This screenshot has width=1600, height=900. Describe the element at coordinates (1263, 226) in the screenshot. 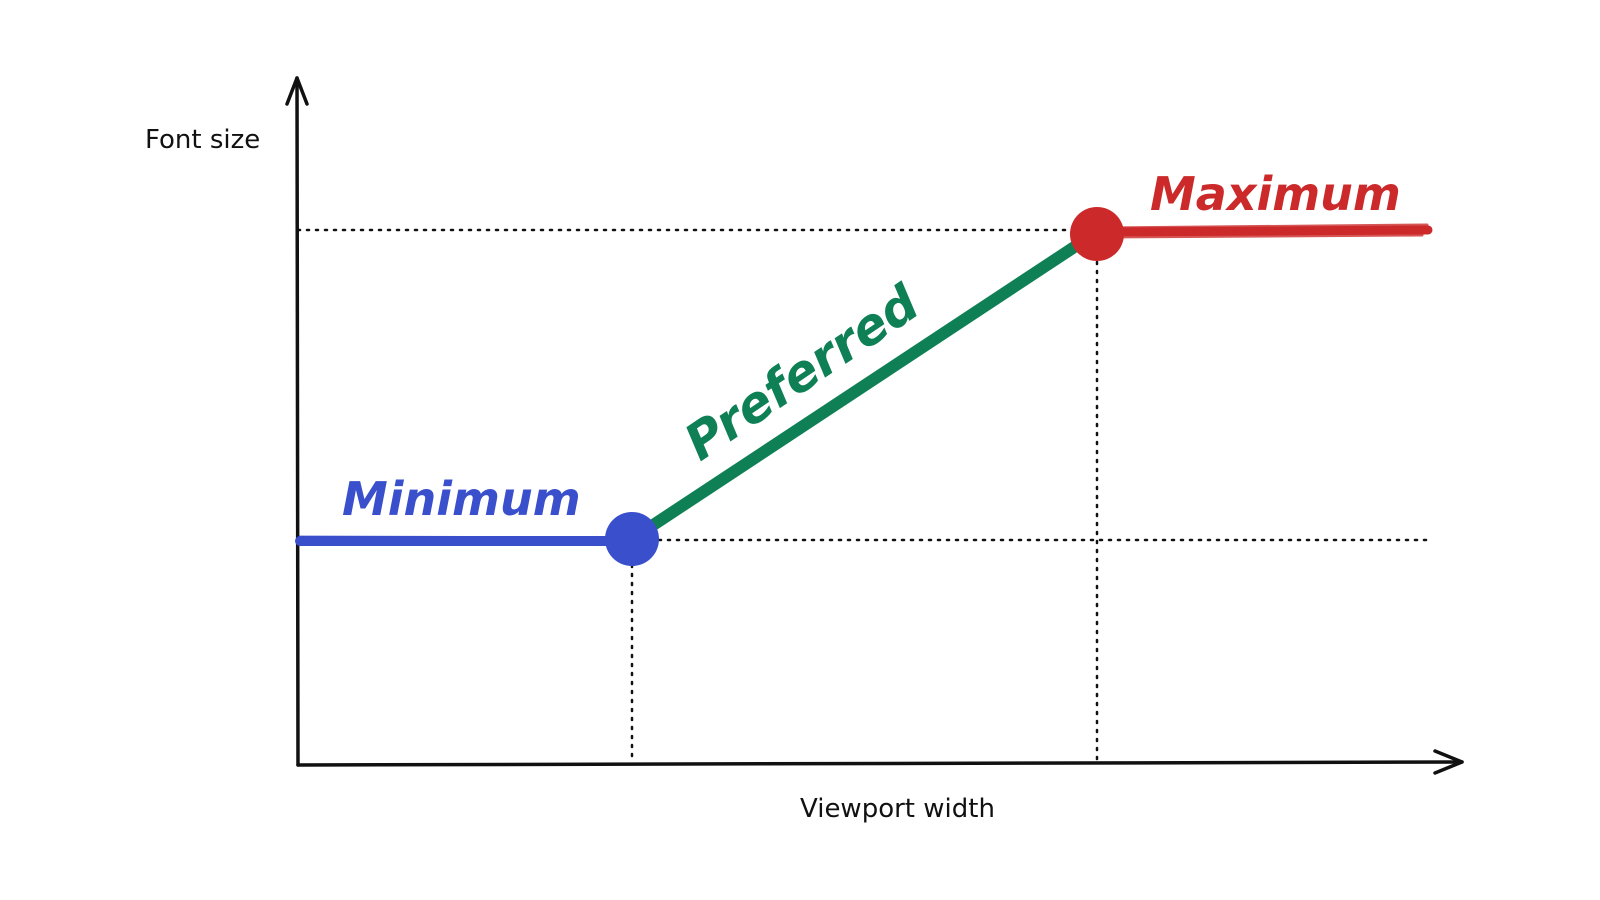

I see `maximum-line-sketch-top` at that location.